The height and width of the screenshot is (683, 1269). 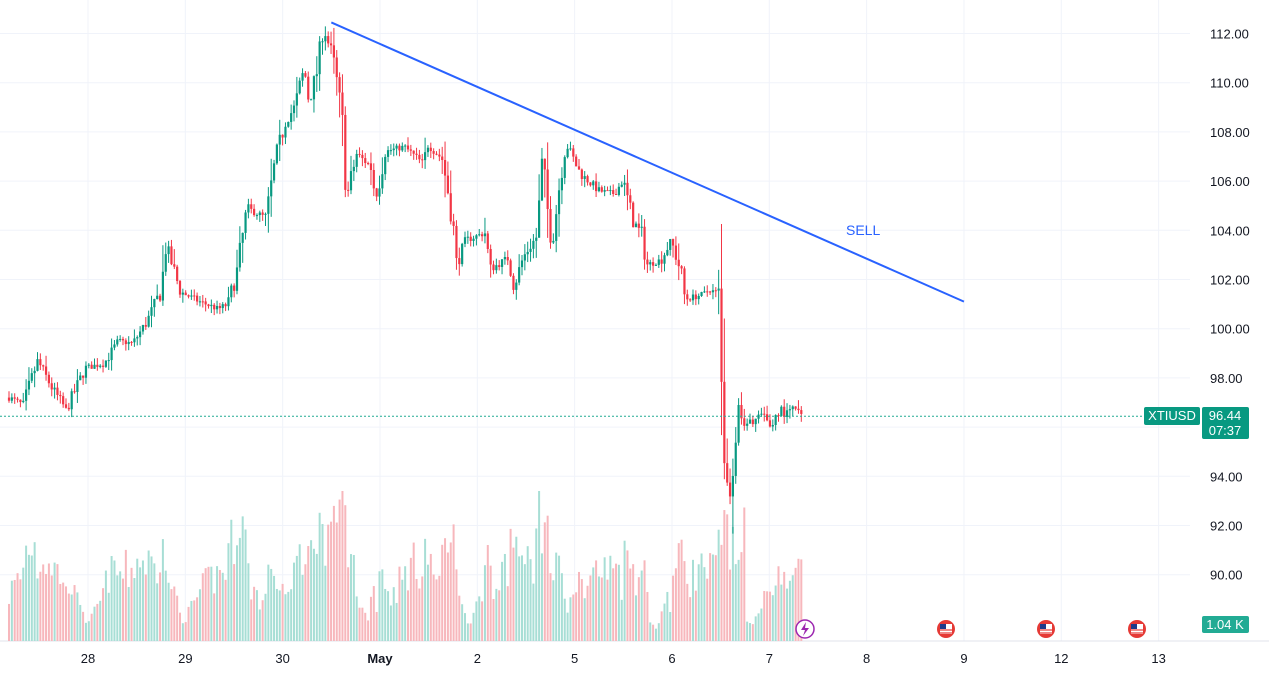 What do you see at coordinates (863, 230) in the screenshot?
I see `sell-annotation: SELL` at bounding box center [863, 230].